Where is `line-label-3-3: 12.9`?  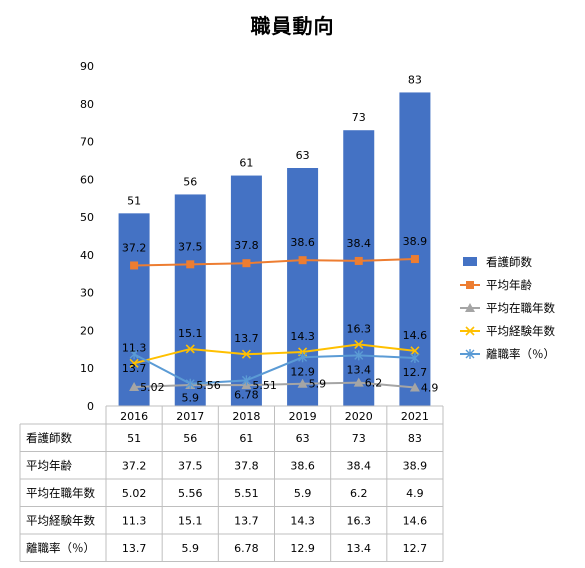 line-label-3-3: 12.9 is located at coordinates (302, 371).